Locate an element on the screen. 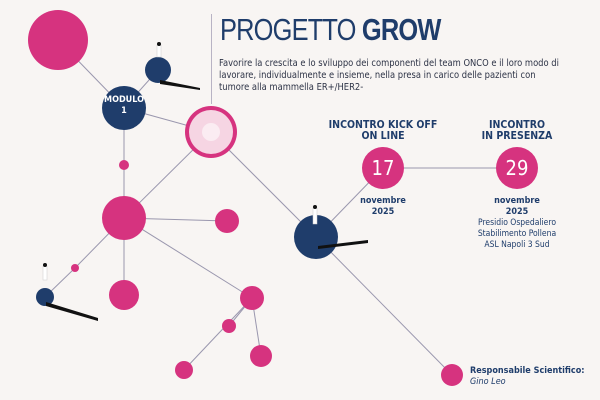  event-1-title: INCONTRO KICK OFF ON LINE is located at coordinates (383, 130).